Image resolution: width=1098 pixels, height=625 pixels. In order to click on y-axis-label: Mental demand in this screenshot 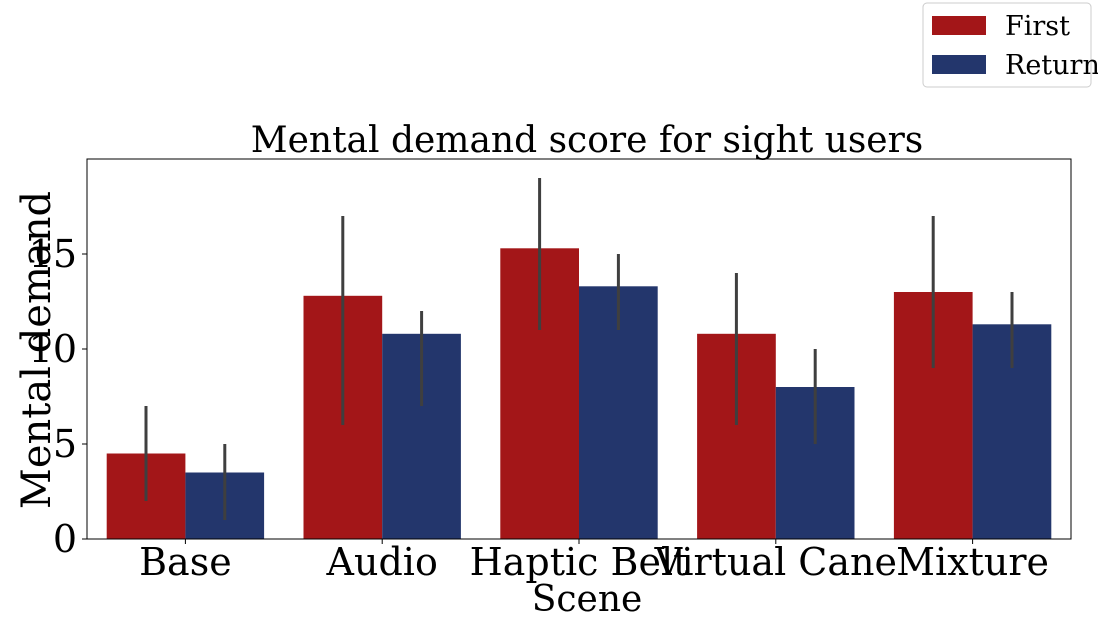, I will do `click(37, 350)`.